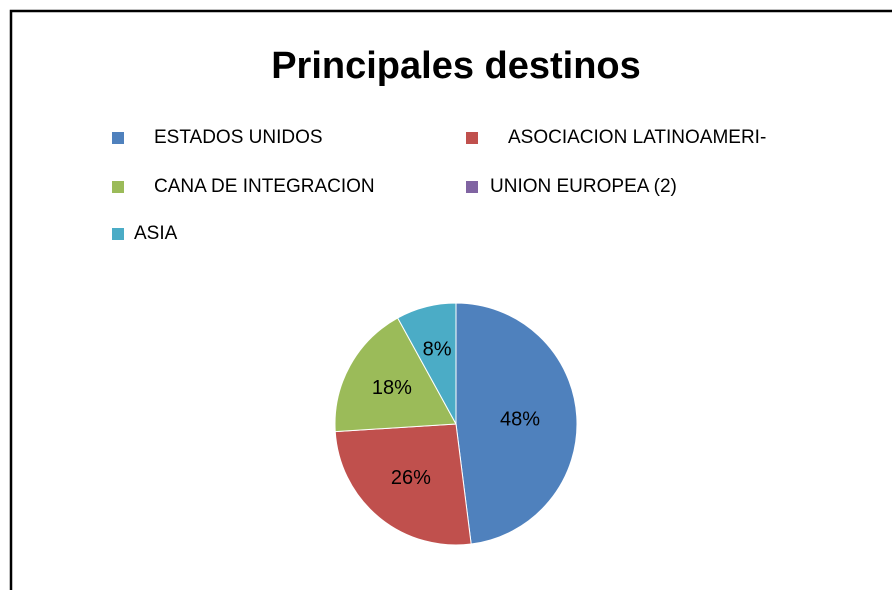  I want to click on legend-label: ESTADOS UNIDOS, so click(238, 137).